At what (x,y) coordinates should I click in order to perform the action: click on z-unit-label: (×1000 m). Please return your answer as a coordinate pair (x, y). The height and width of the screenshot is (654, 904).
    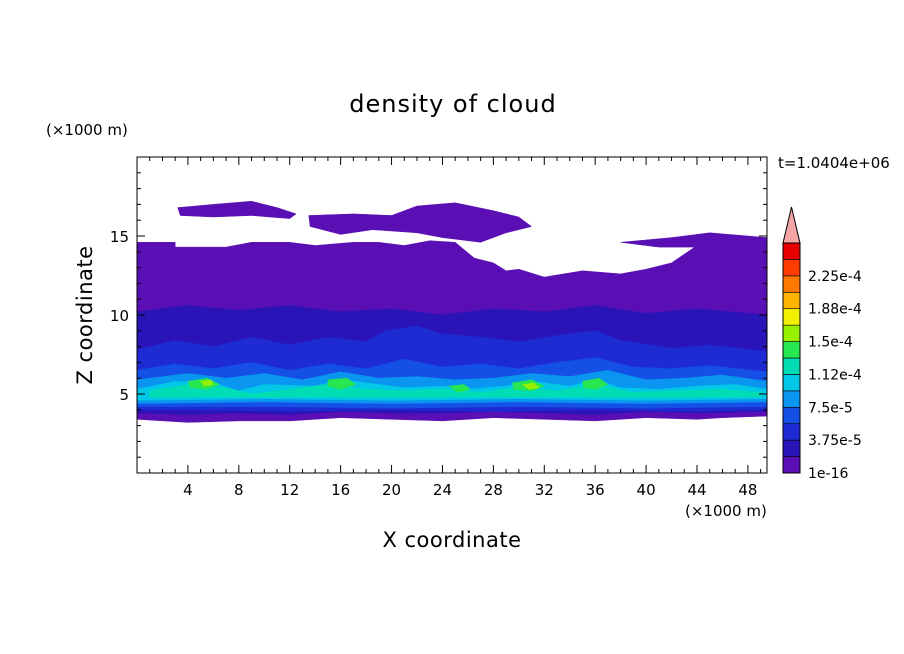
    Looking at the image, I should click on (87, 130).